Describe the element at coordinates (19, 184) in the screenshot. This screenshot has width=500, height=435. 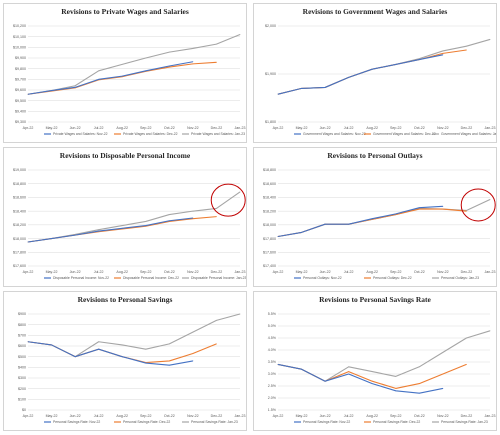
I see `y-tick-label: $18,800` at that location.